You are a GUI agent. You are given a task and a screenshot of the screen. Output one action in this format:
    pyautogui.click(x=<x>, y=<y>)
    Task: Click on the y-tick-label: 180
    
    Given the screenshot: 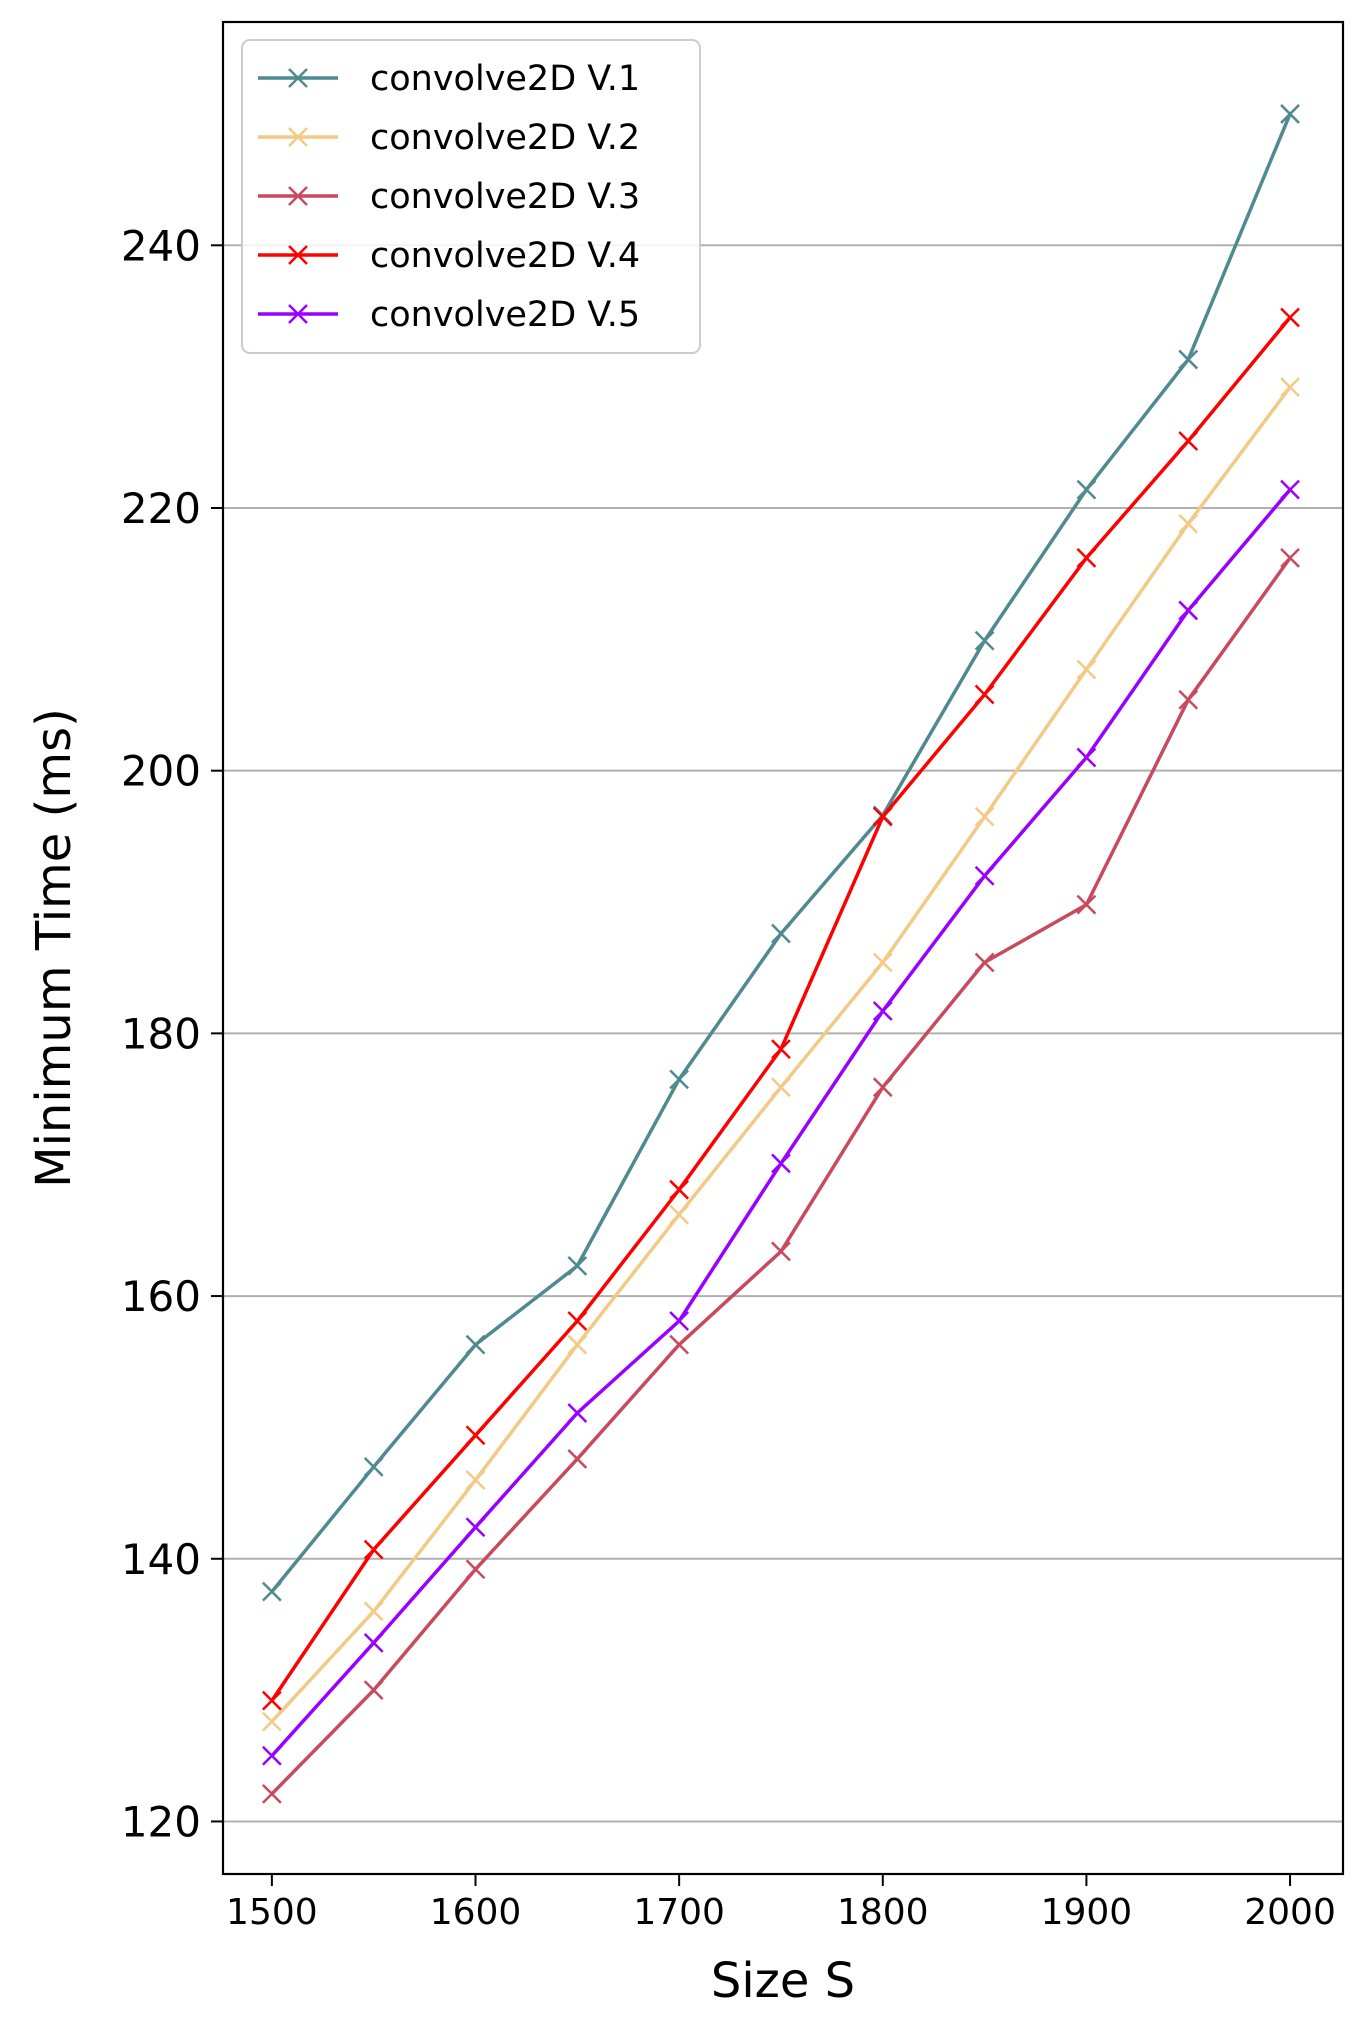 What is the action you would take?
    pyautogui.click(x=161, y=1033)
    